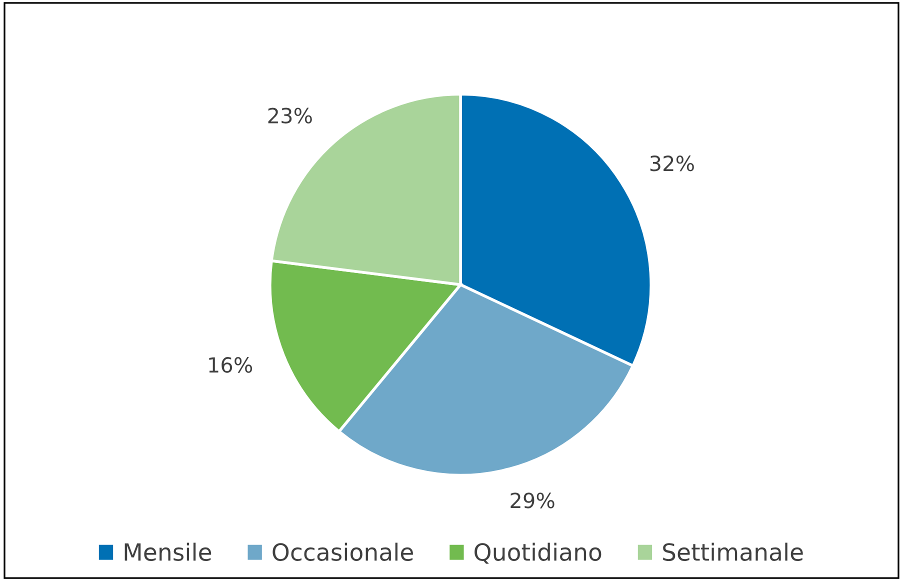 The width and height of the screenshot is (903, 581). Describe the element at coordinates (342, 551) in the screenshot. I see `legend-label: Occasionale` at that location.